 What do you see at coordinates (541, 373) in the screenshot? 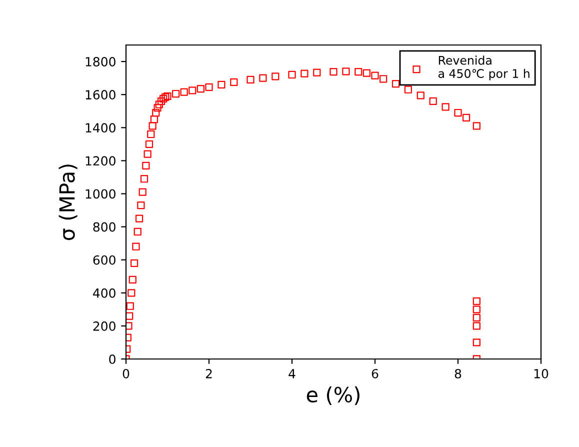
I see `x-tick-label: 10` at bounding box center [541, 373].